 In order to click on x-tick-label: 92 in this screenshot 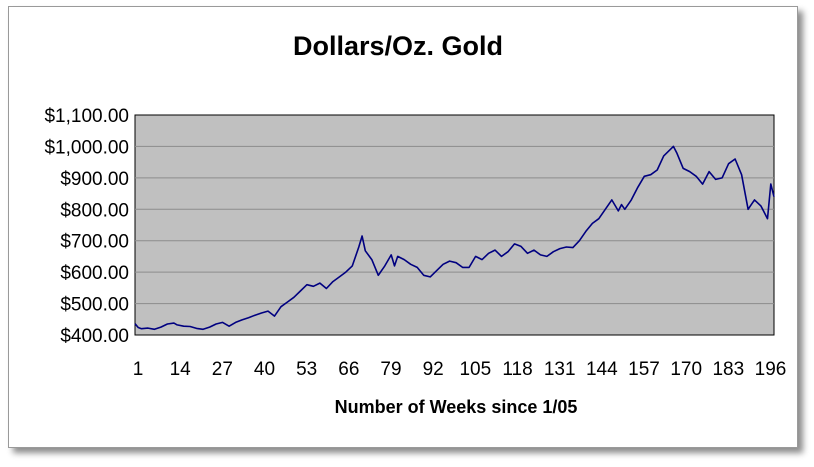, I will do `click(433, 369)`.